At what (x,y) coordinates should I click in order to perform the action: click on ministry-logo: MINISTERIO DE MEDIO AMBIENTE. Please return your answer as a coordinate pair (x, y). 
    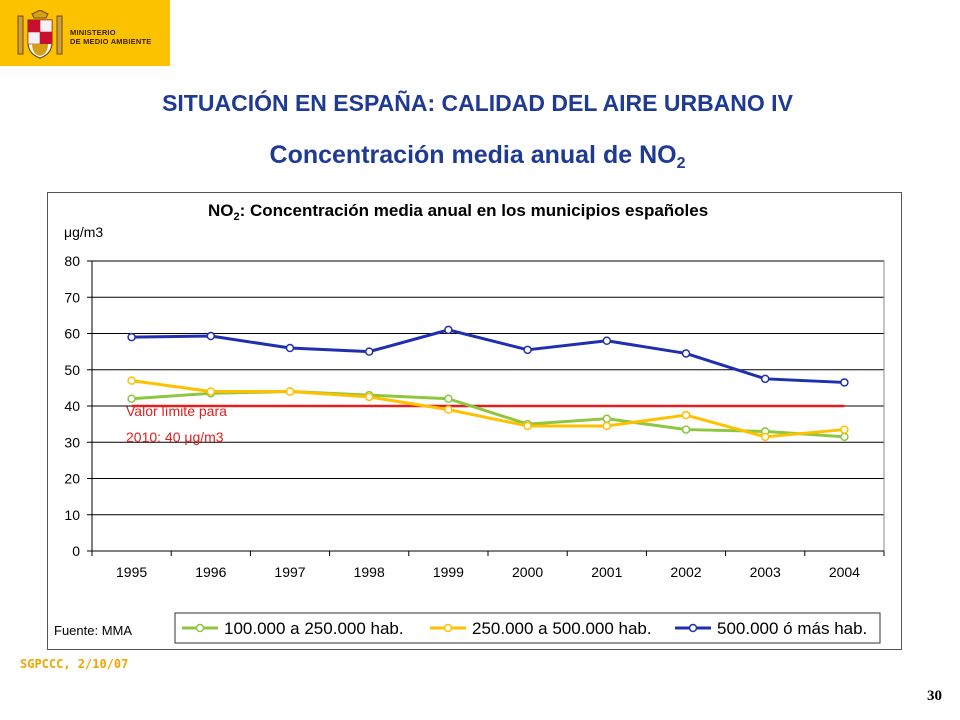
    Looking at the image, I should click on (85, 33).